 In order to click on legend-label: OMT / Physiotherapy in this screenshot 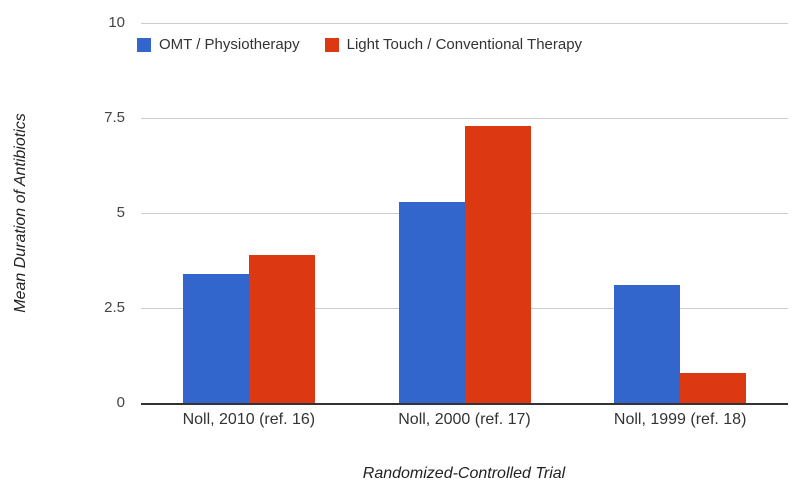, I will do `click(229, 44)`.